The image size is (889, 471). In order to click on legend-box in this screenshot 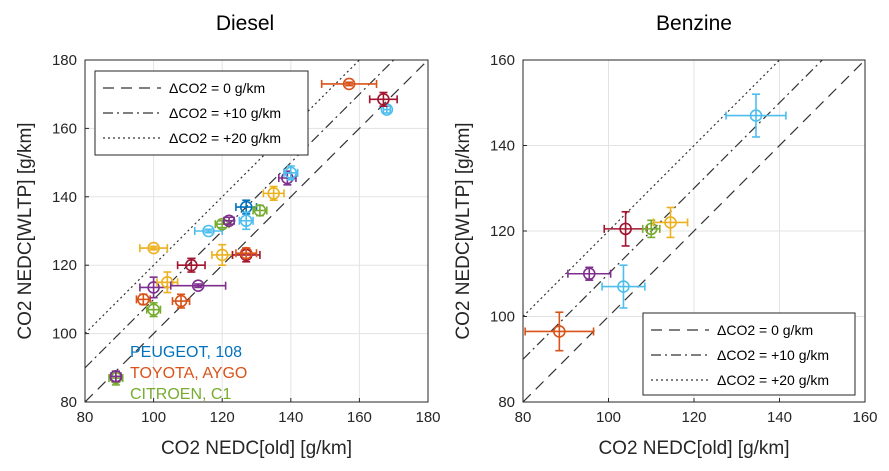, I will do `click(749, 354)`.